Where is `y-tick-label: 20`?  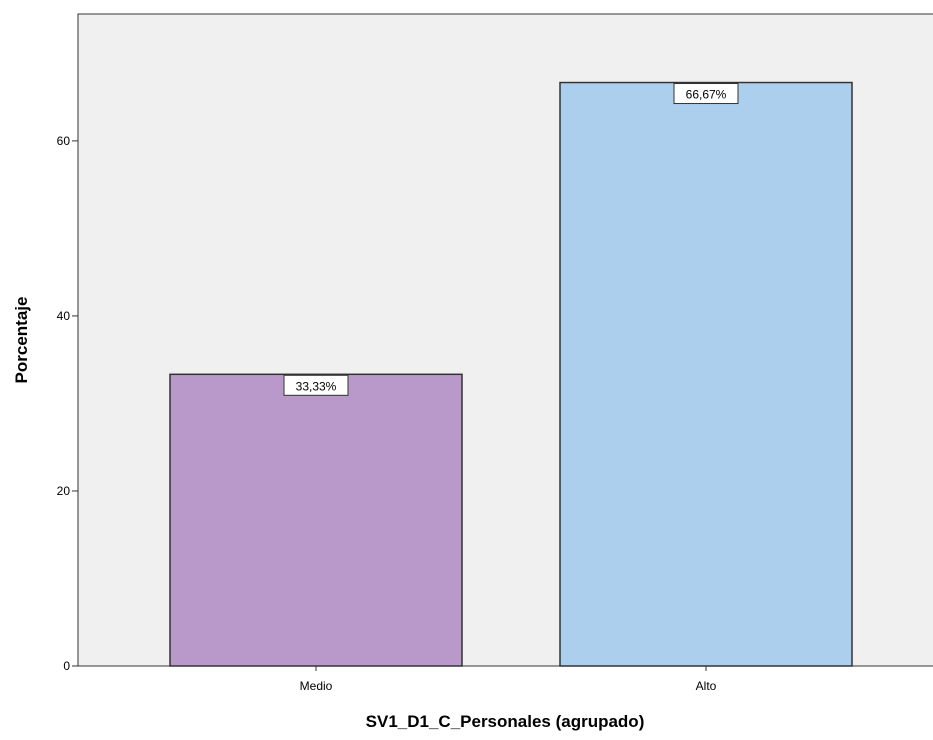 y-tick-label: 20 is located at coordinates (64, 491).